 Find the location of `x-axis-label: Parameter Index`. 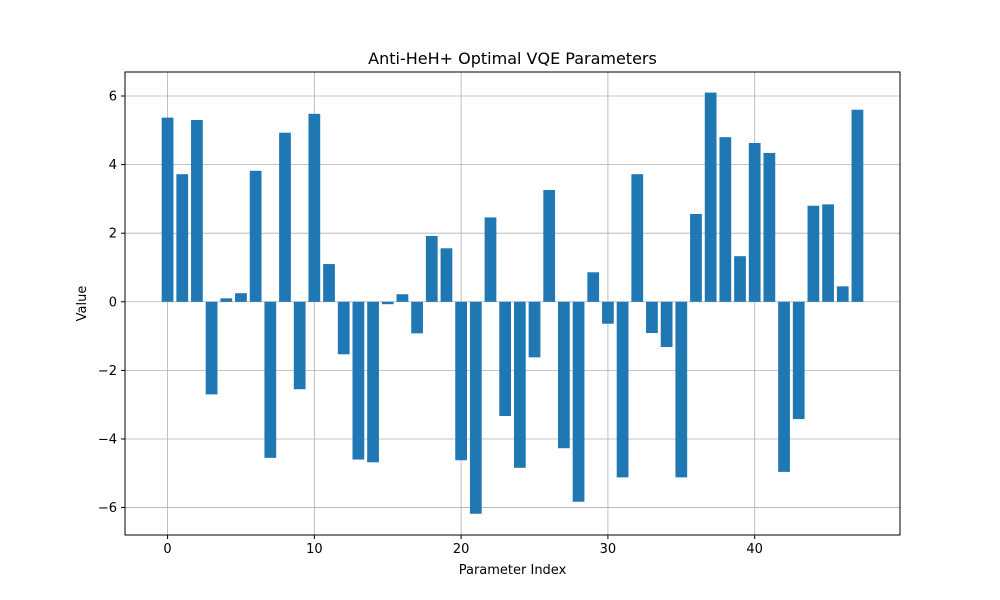

x-axis-label: Parameter Index is located at coordinates (513, 570).